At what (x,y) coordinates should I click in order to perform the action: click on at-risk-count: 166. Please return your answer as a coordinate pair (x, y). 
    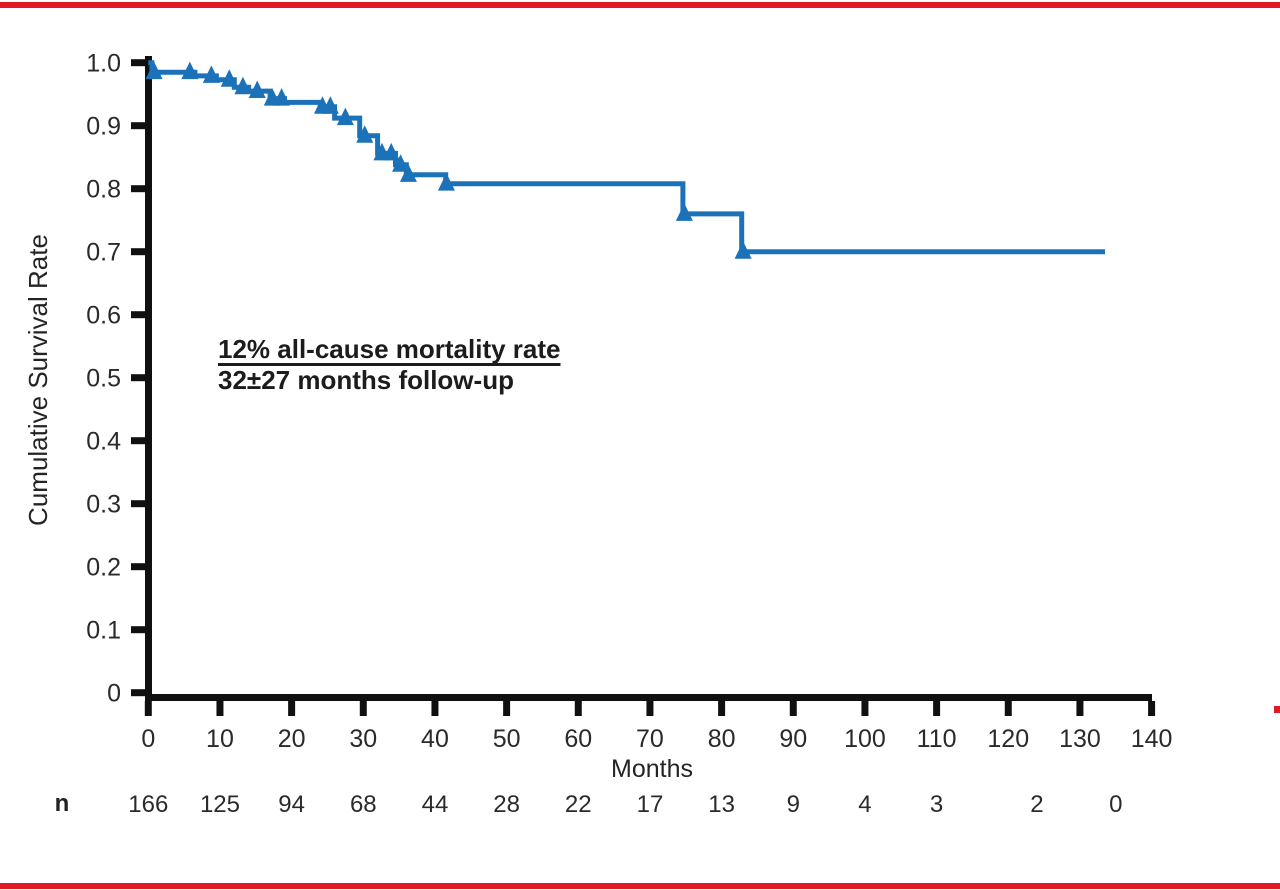
    Looking at the image, I should click on (148, 804).